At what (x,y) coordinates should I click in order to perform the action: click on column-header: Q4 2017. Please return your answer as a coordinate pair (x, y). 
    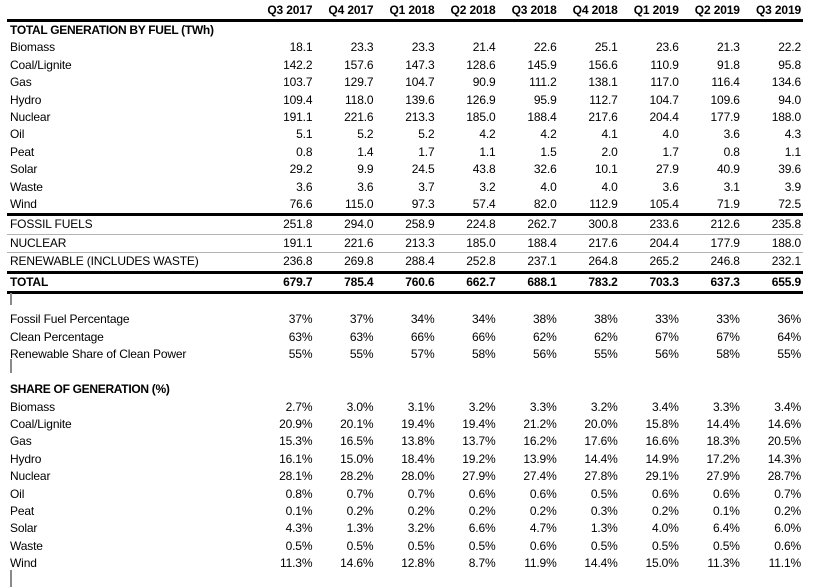
    Looking at the image, I should click on (351, 10).